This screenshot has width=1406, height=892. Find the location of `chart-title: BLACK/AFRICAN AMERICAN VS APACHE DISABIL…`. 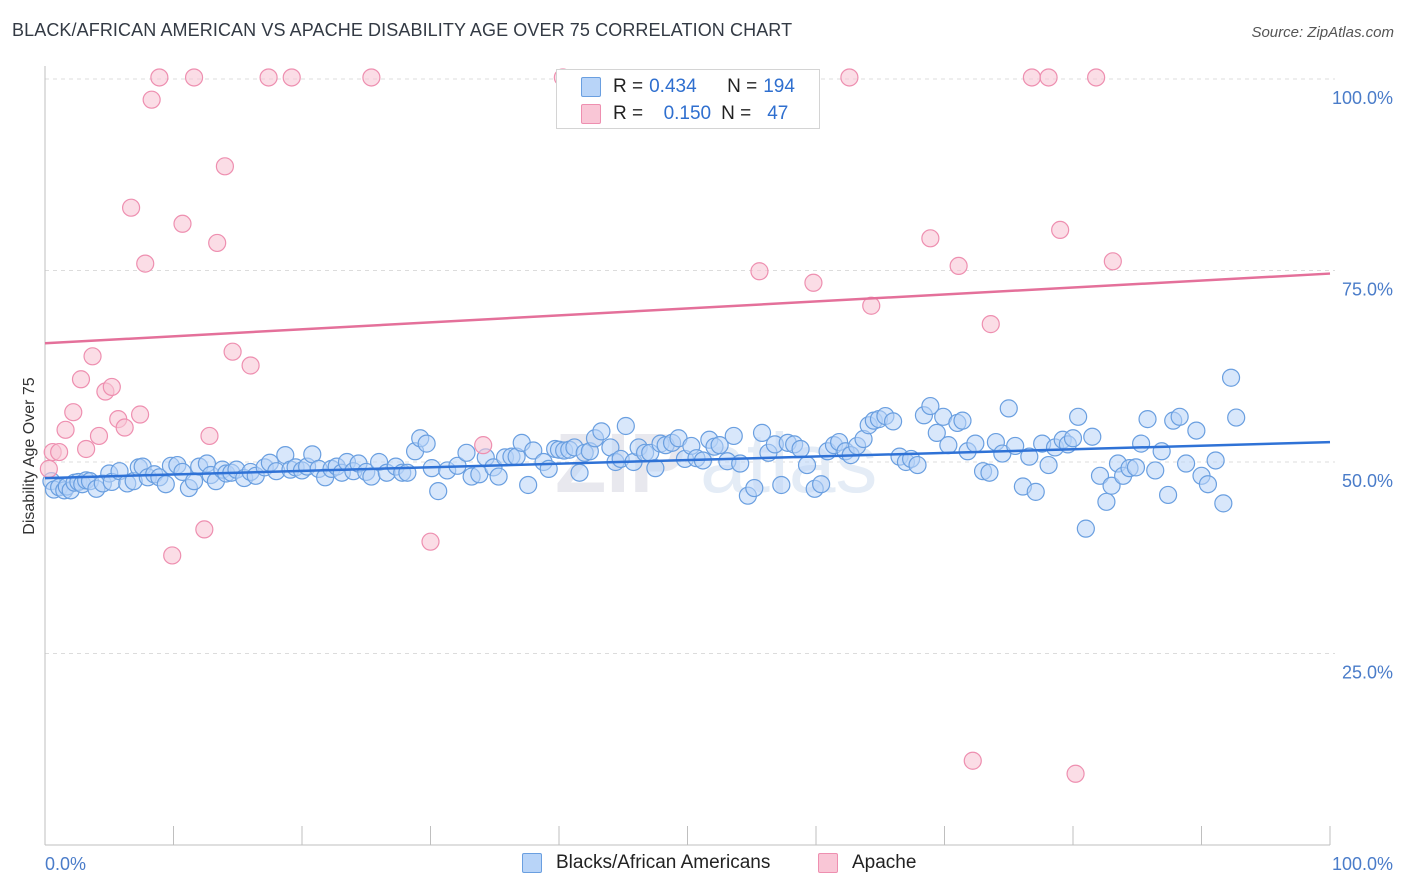

chart-title: BLACK/AFRICAN AMERICAN VS APACHE DISABIL… is located at coordinates (402, 30).